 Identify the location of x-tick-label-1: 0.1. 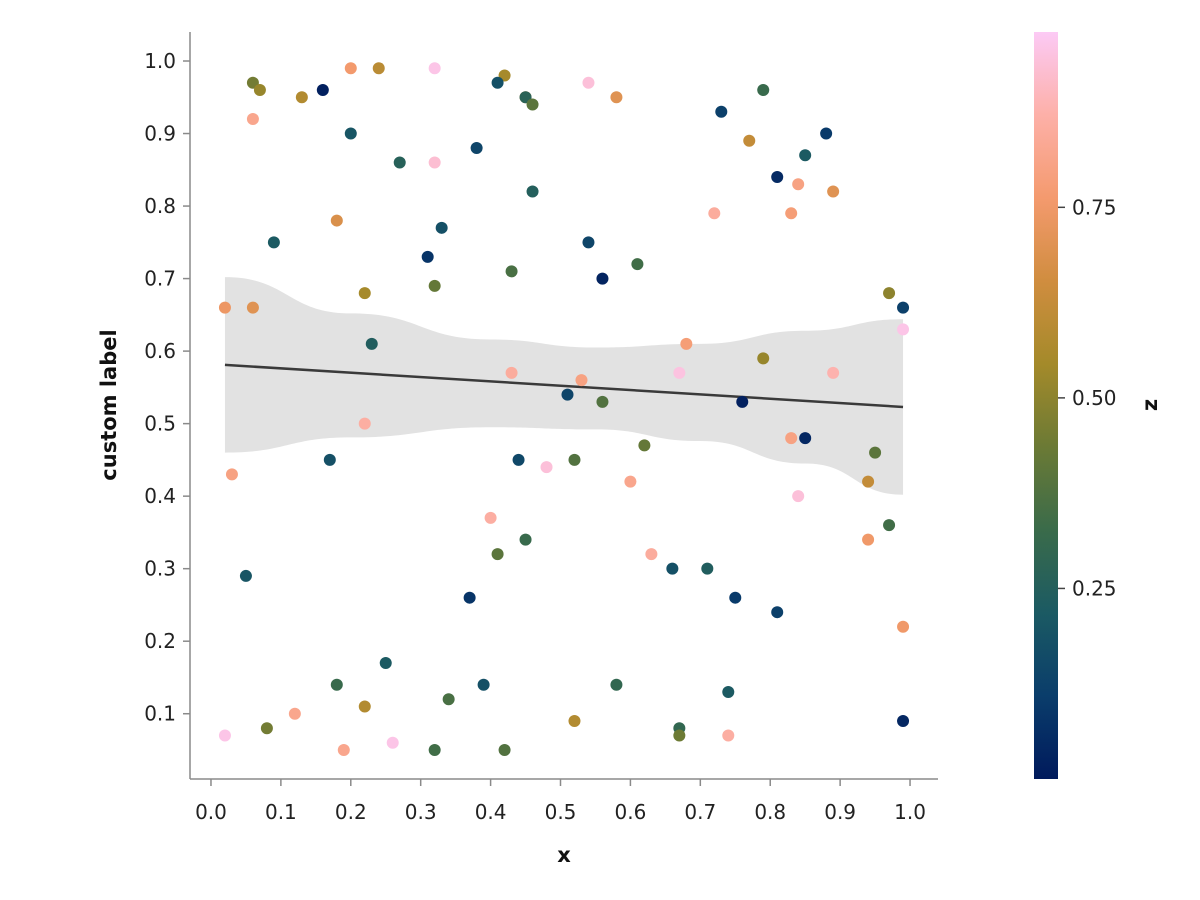
(281, 812).